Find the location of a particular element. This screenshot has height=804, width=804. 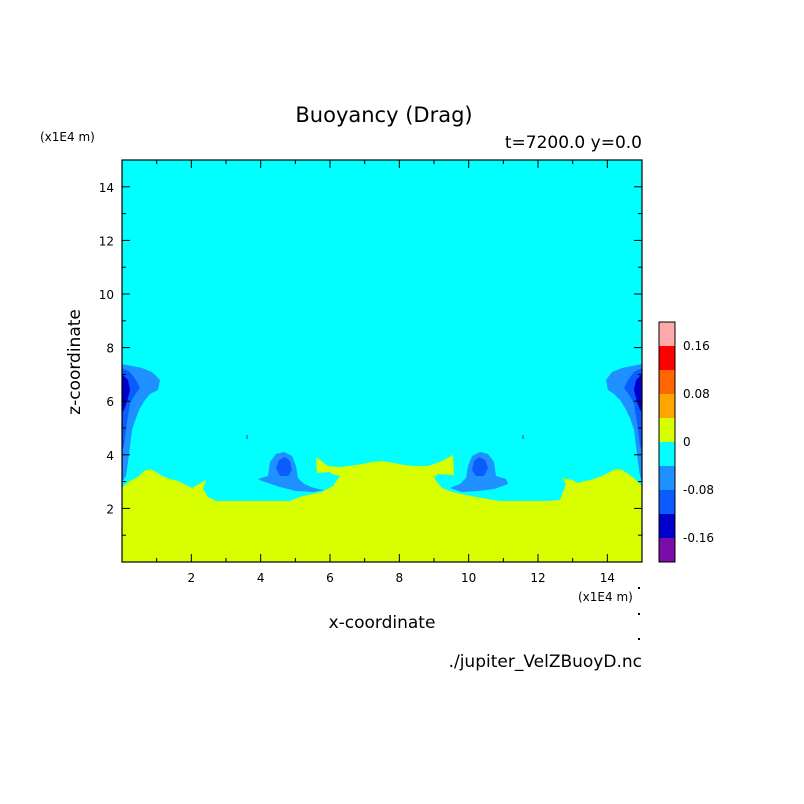

y-tick-label: 14 is located at coordinates (106, 188).